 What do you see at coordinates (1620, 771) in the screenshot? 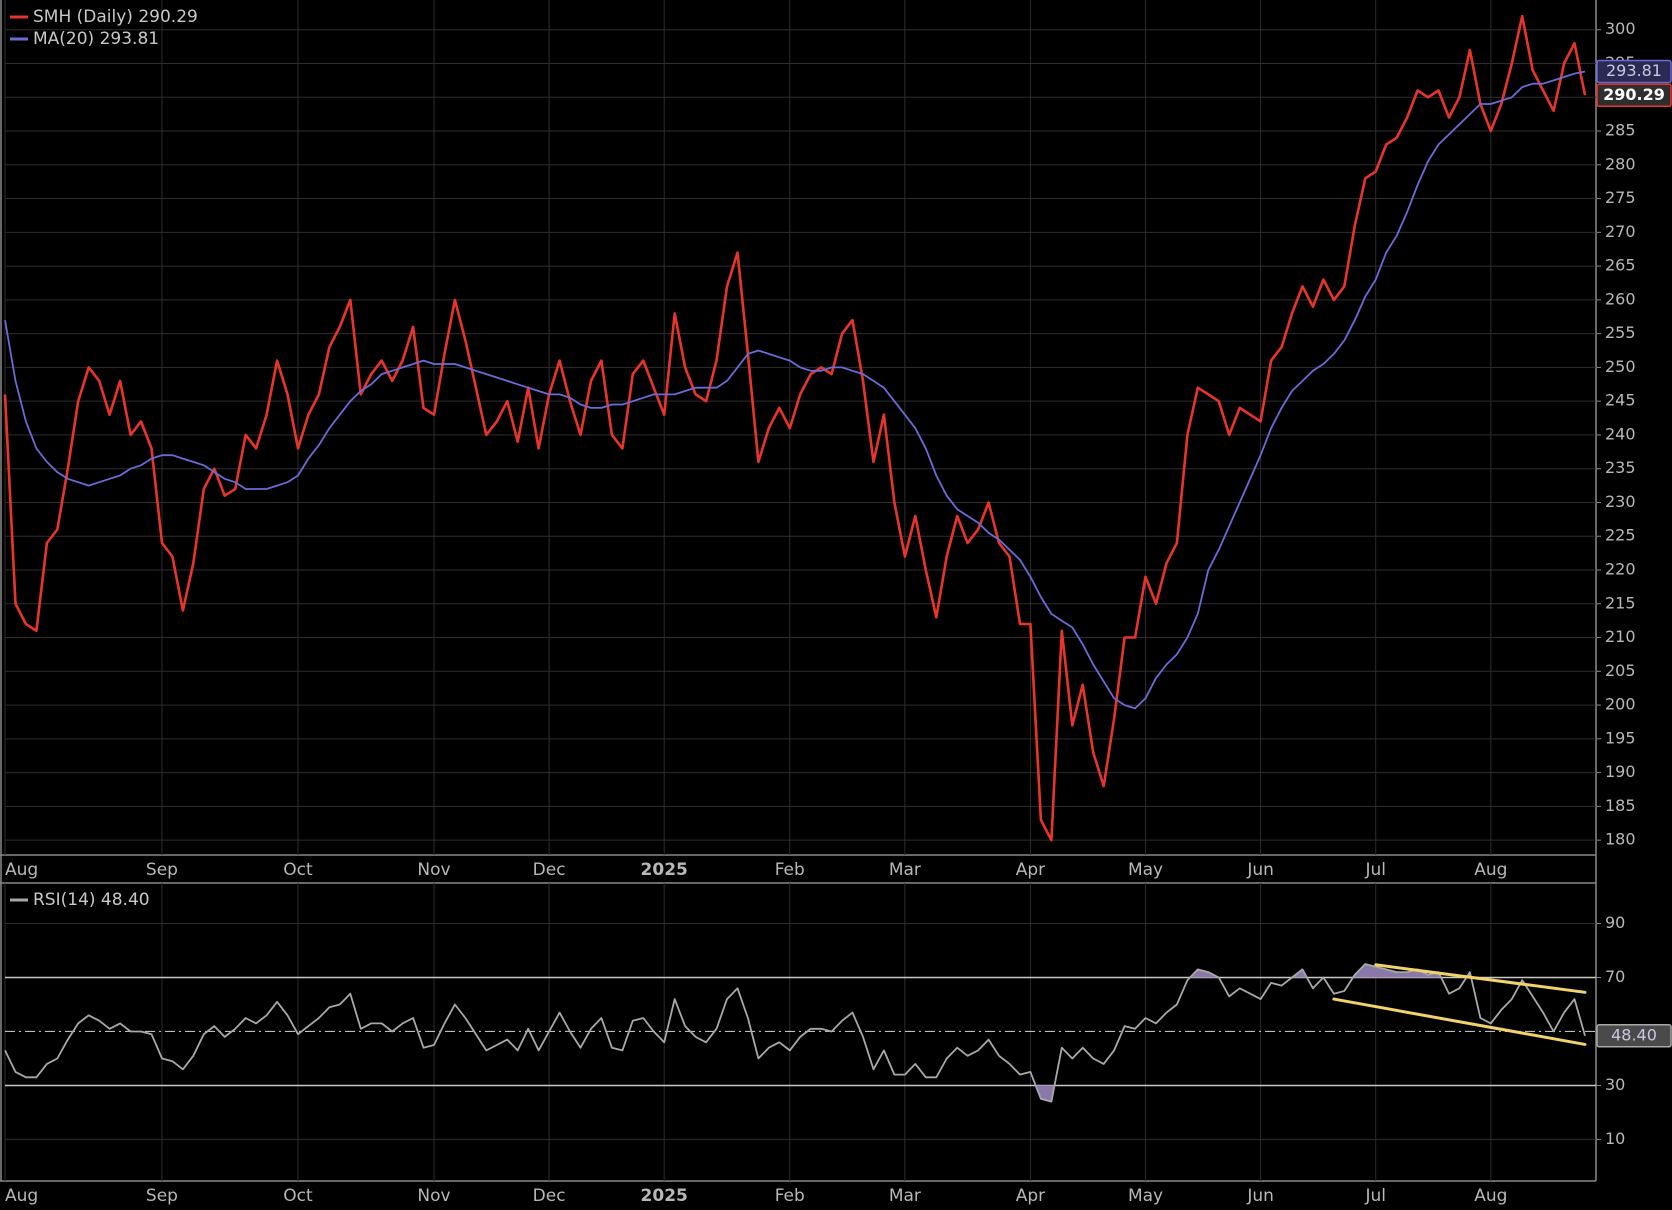
I see `y-tick-label: 190` at bounding box center [1620, 771].